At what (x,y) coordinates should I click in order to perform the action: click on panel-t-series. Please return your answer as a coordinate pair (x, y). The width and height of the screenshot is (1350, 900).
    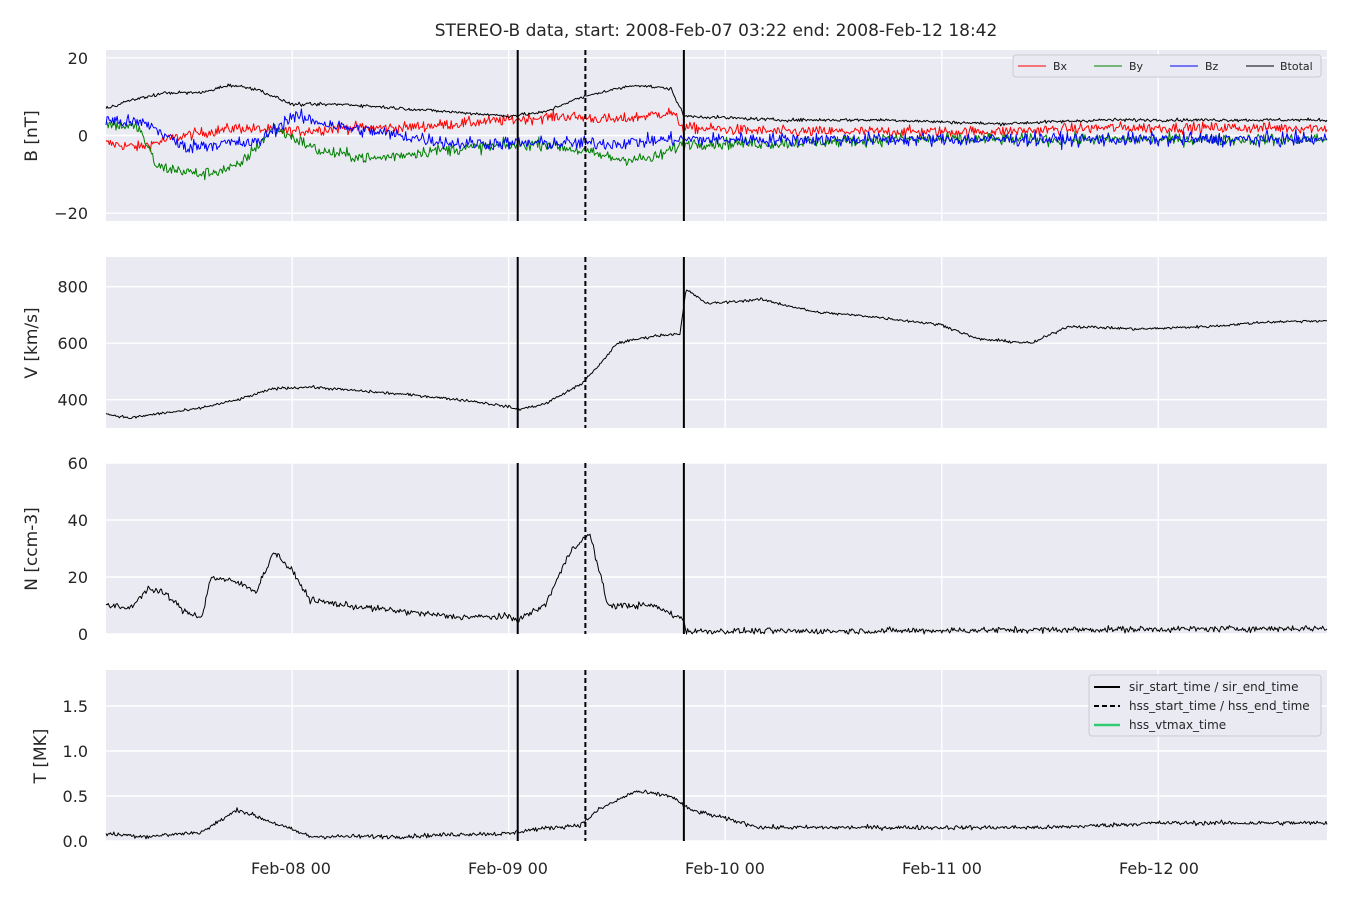
    Looking at the image, I should click on (716, 814).